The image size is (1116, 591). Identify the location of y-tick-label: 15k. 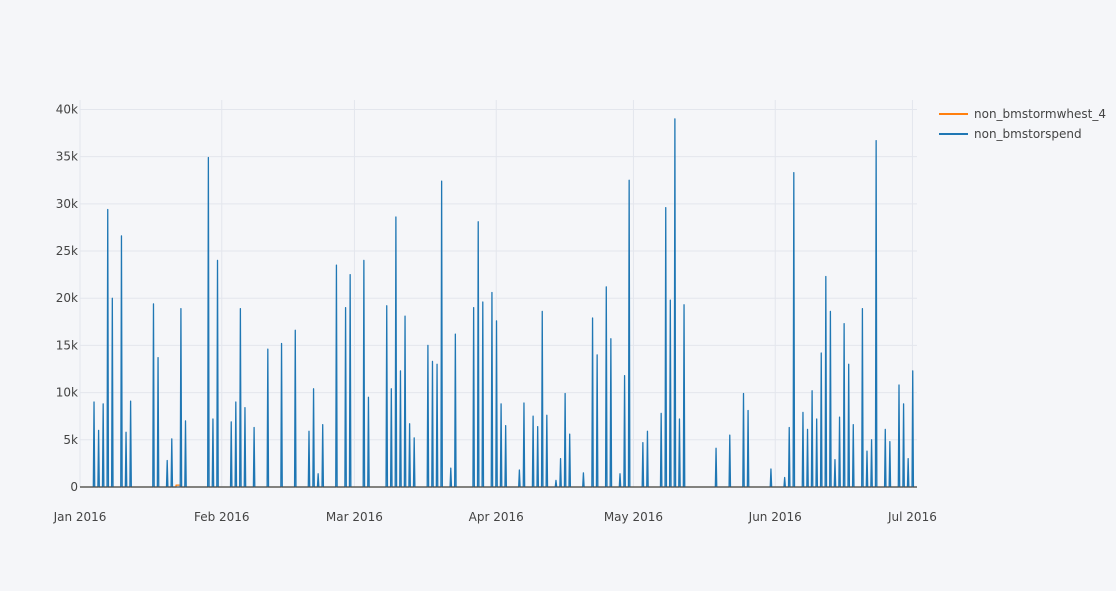
(67, 345).